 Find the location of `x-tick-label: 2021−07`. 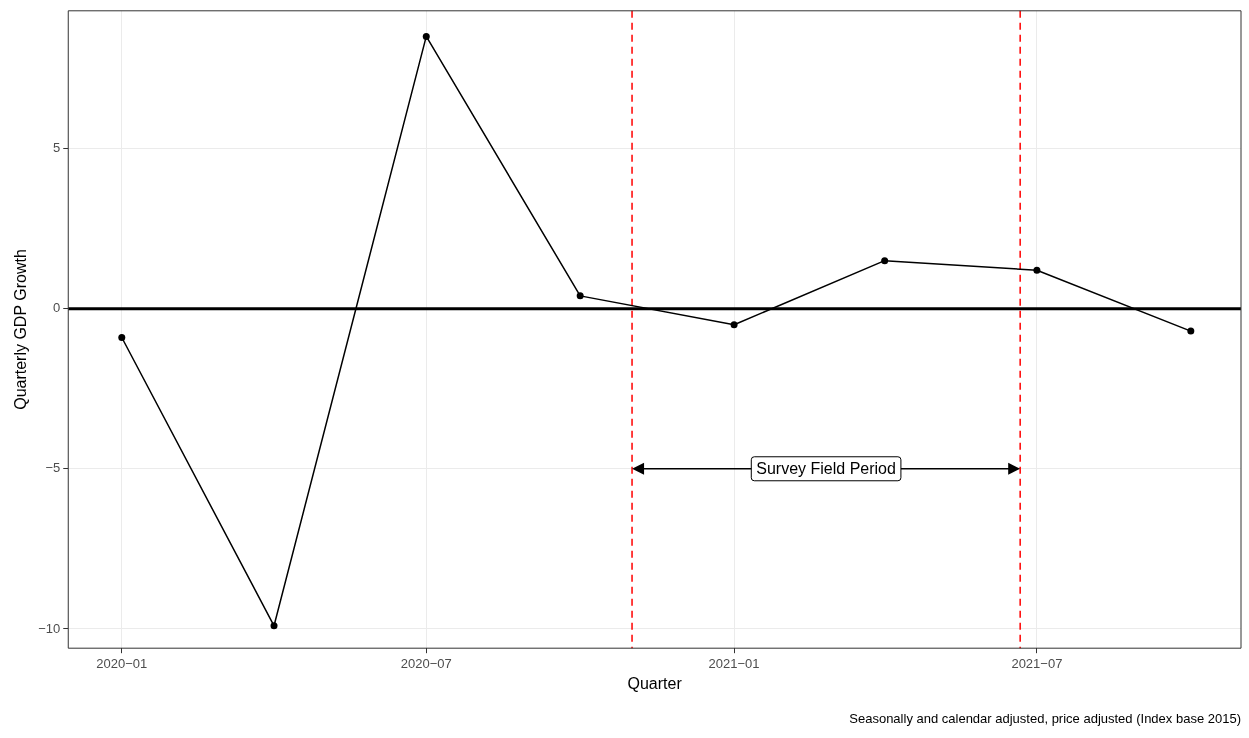

x-tick-label: 2021−07 is located at coordinates (1037, 663).